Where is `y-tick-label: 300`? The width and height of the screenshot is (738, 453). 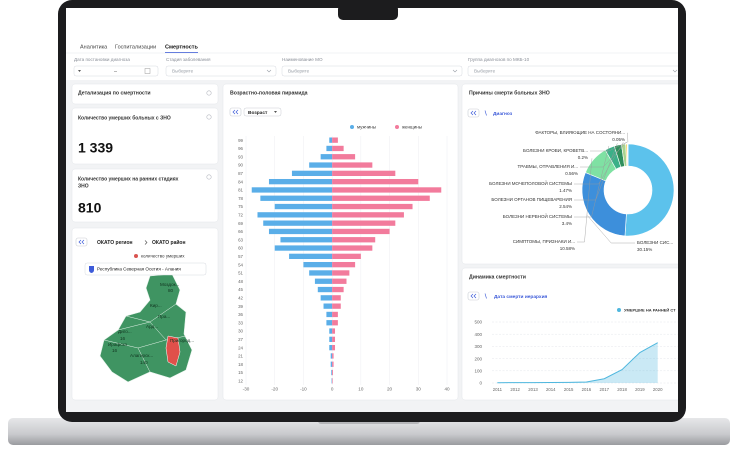
y-tick-label: 300 is located at coordinates (478, 346).